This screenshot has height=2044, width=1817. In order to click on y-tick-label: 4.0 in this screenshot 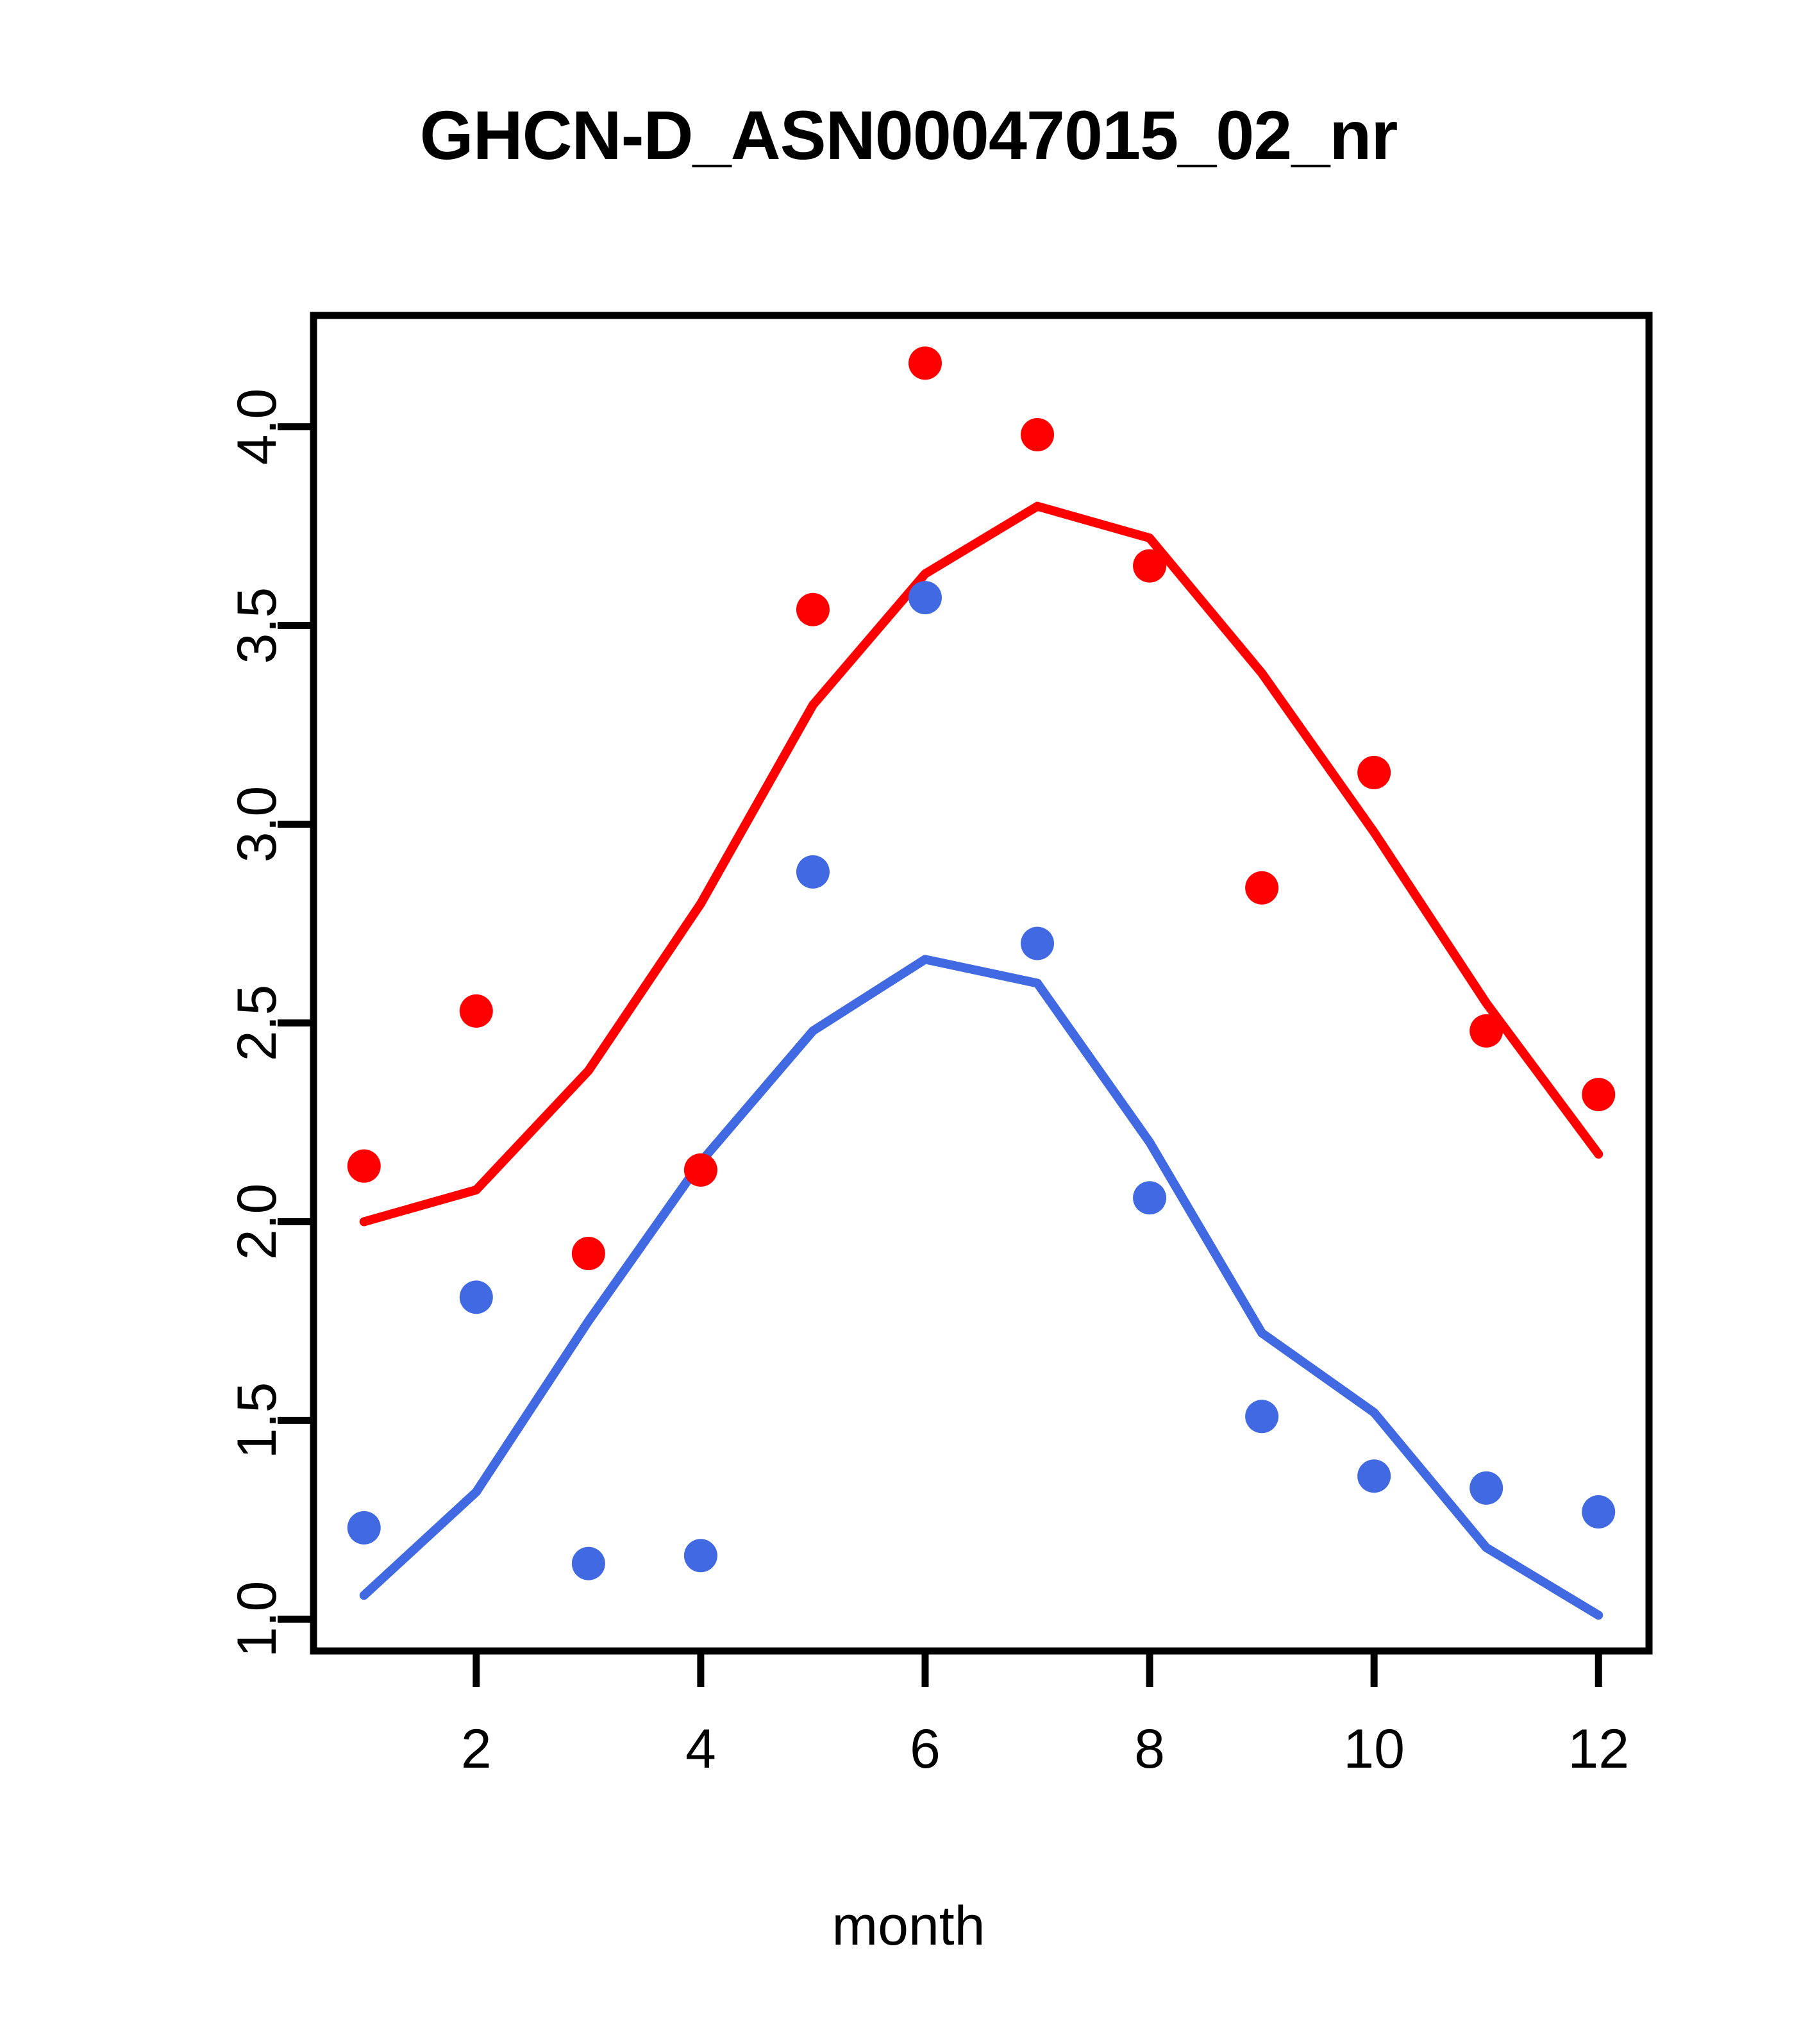, I will do `click(257, 427)`.